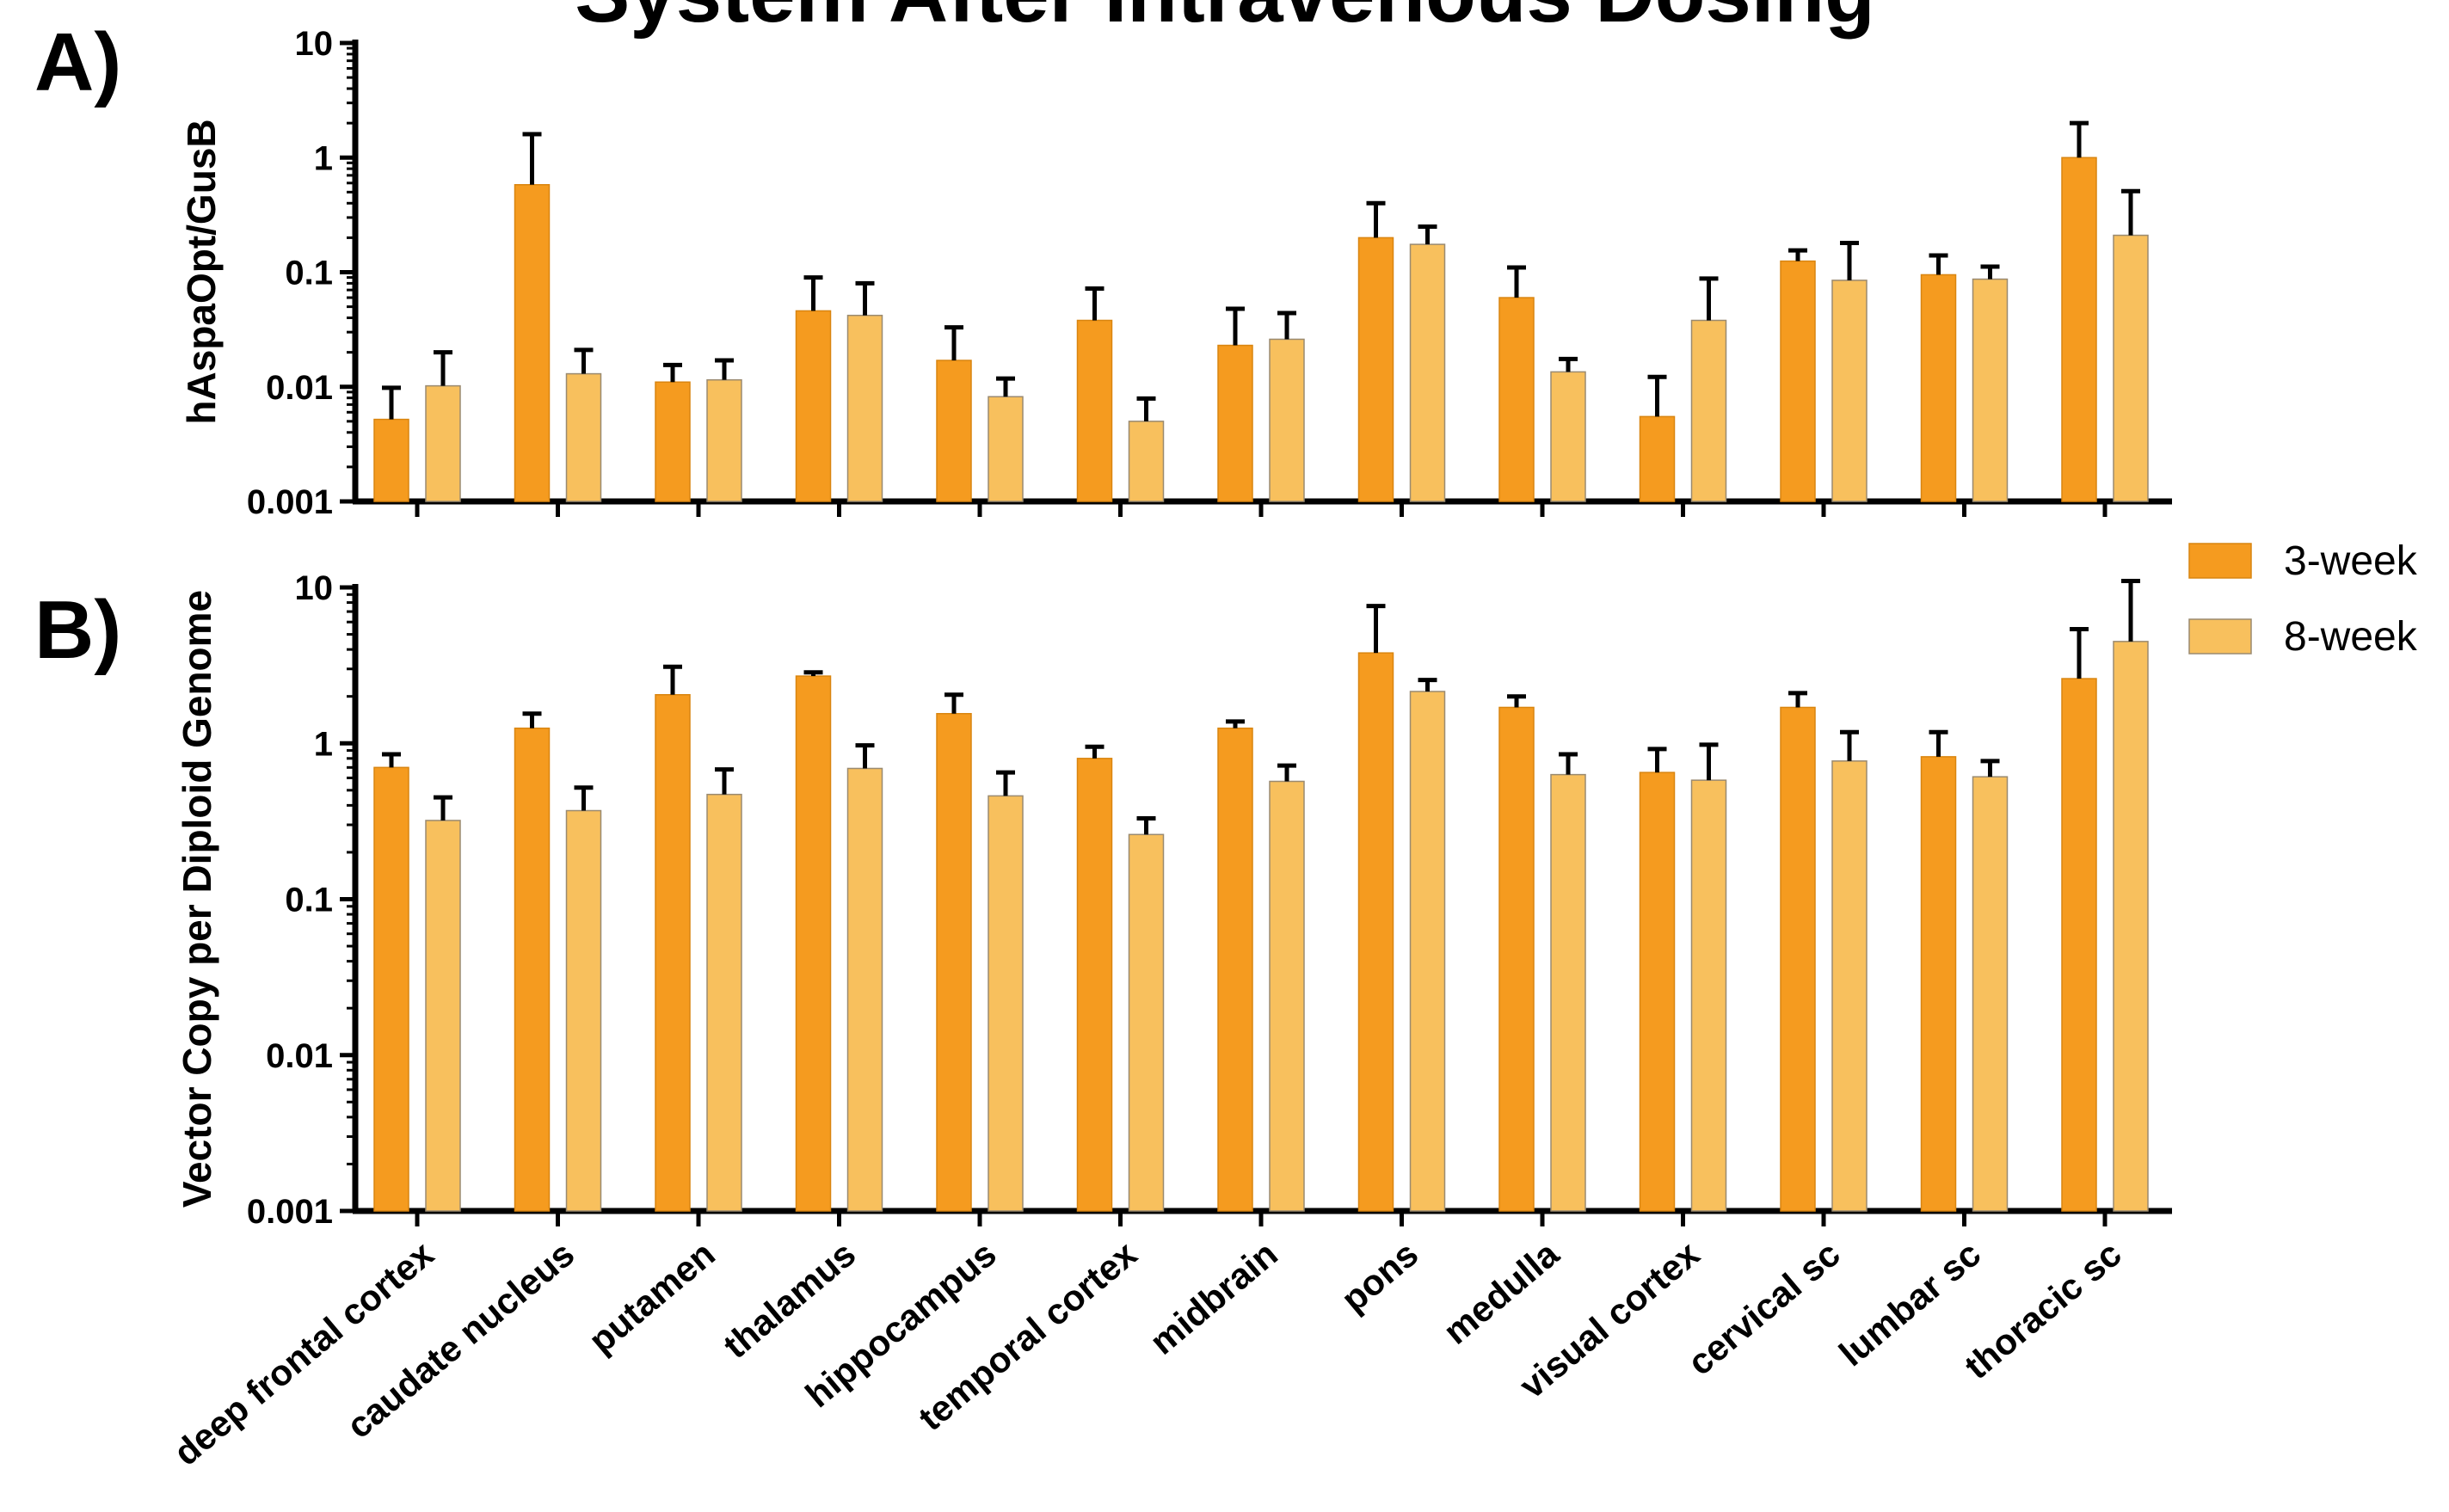 The height and width of the screenshot is (1512, 2449). What do you see at coordinates (197, 899) in the screenshot?
I see `y-axis-label: Vector Copy per Diploid Genome` at bounding box center [197, 899].